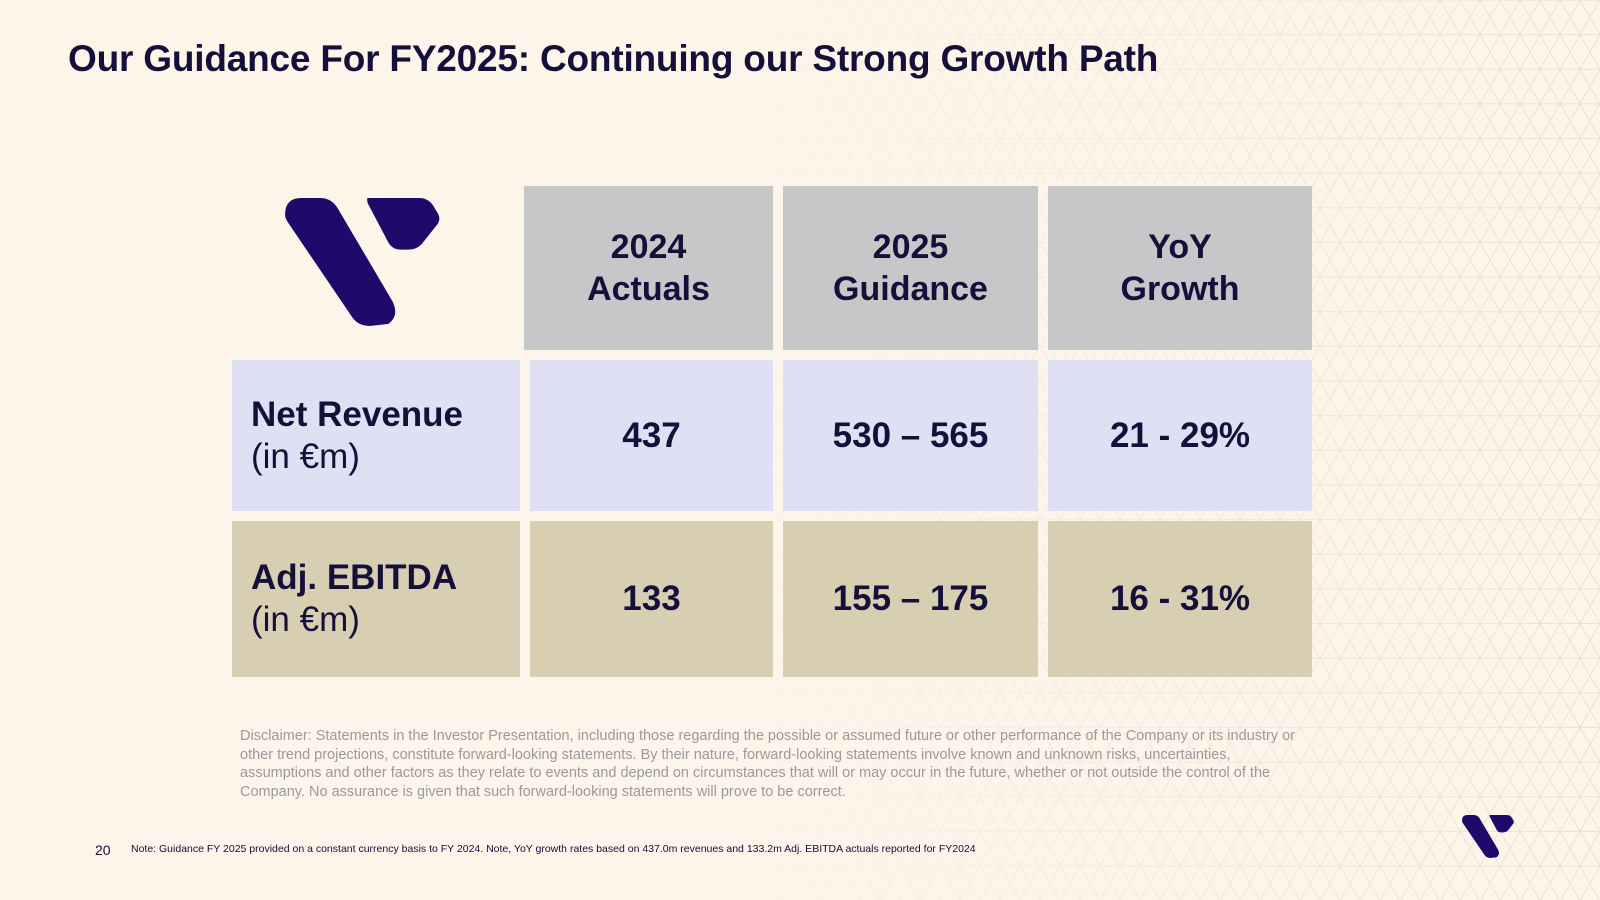  I want to click on header-2025-guidance: 2025 Guidance, so click(910, 268).